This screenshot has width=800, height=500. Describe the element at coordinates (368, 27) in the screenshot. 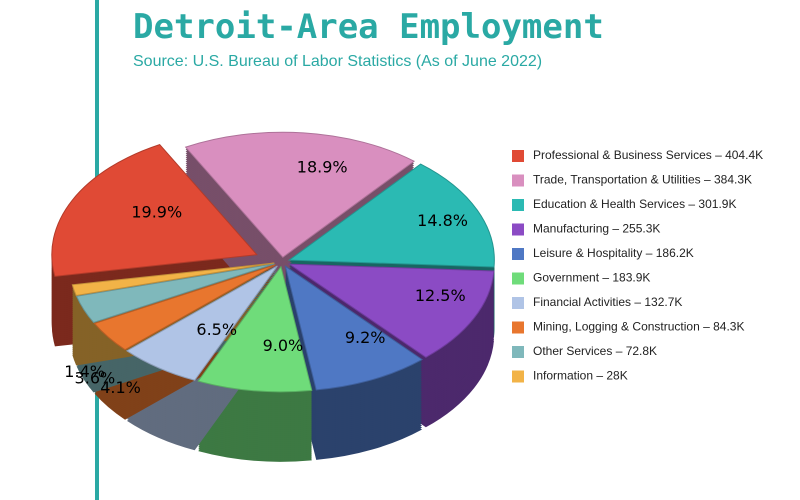

I see `chart-title: Detroit-Area Employment` at that location.